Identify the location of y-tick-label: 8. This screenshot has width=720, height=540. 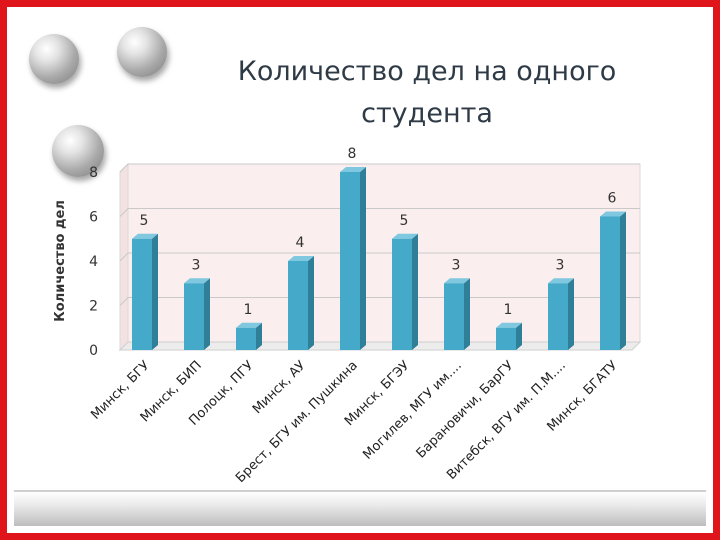
(93, 173).